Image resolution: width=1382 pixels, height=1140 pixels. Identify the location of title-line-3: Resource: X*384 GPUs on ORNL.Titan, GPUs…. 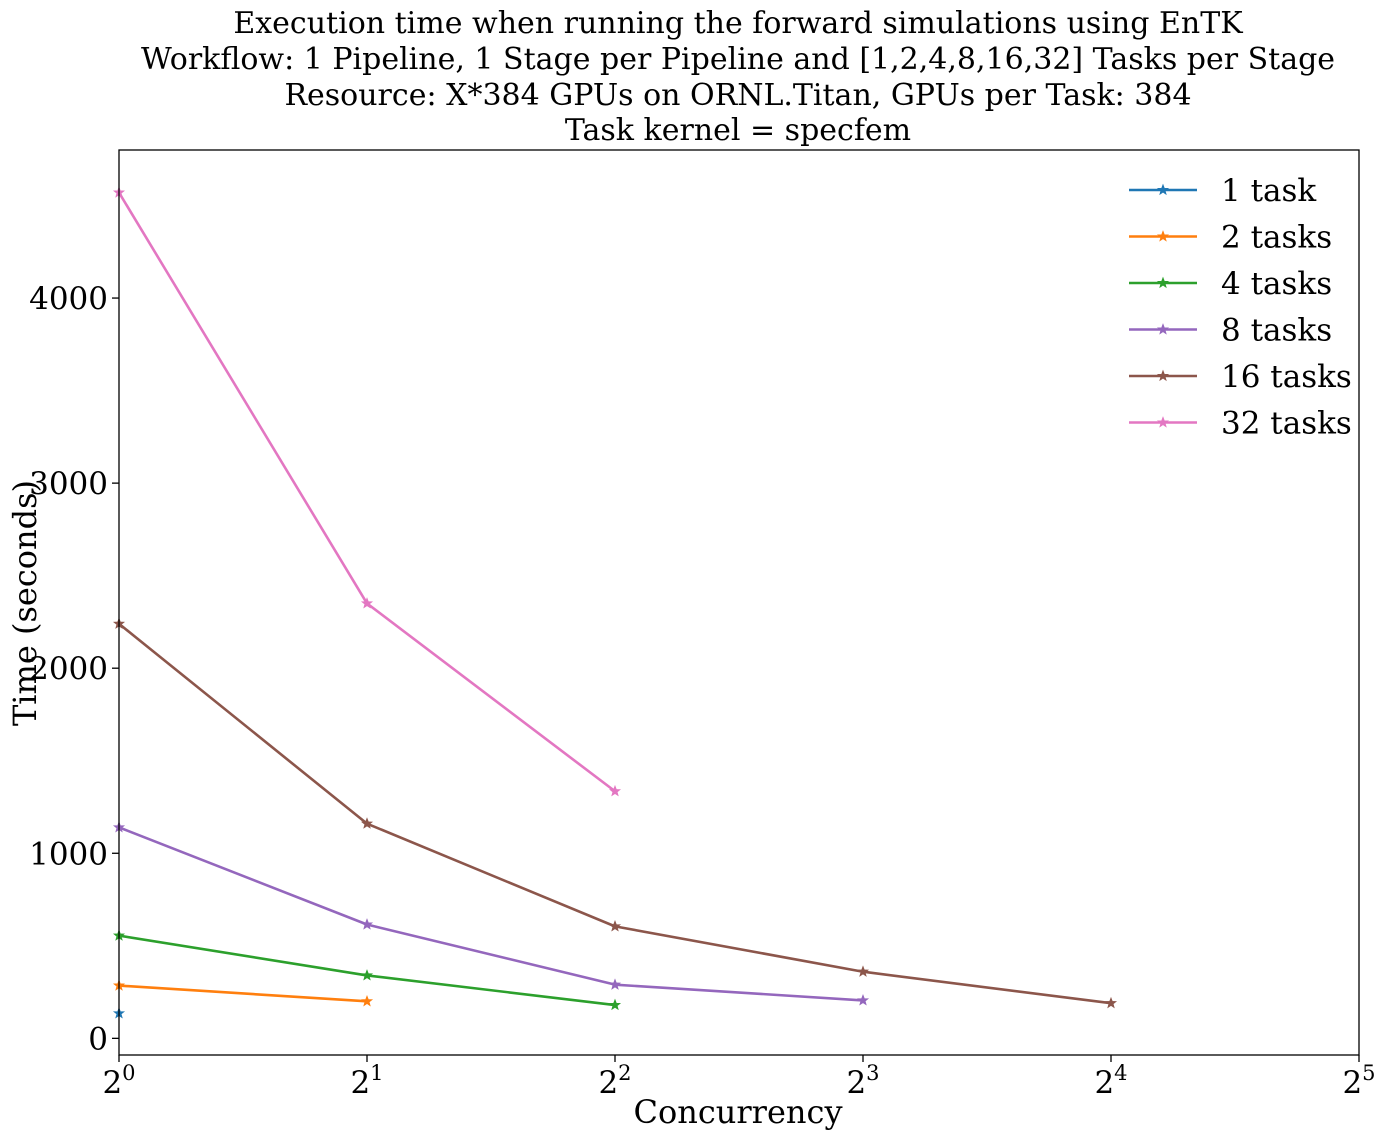
(737, 95).